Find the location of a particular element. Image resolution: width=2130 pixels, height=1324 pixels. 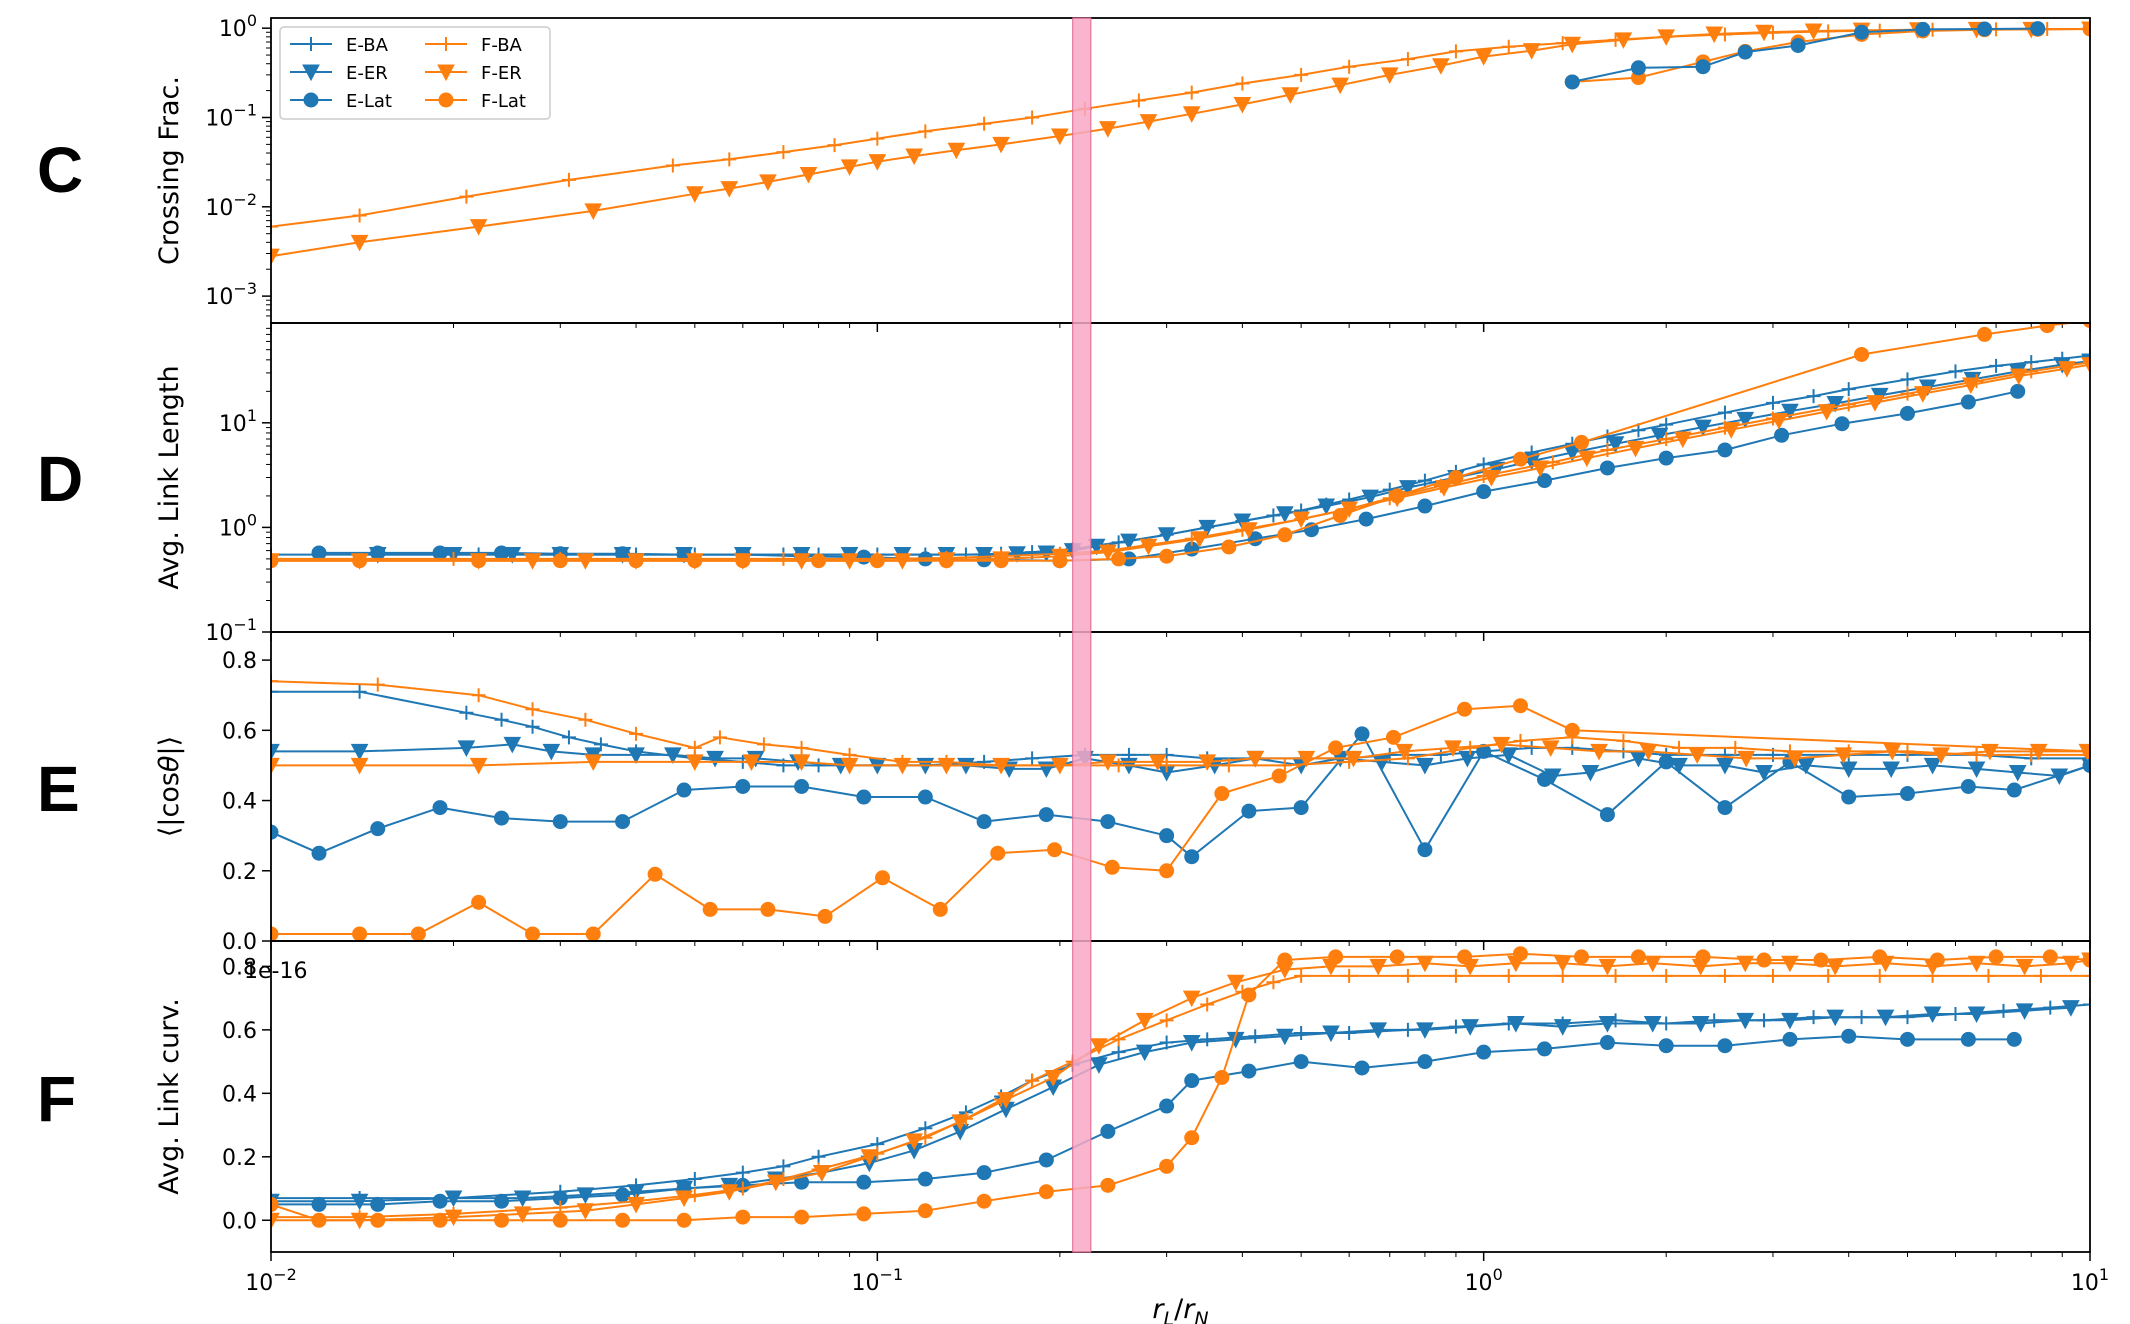

series-line-e-er is located at coordinates (1233, 458).